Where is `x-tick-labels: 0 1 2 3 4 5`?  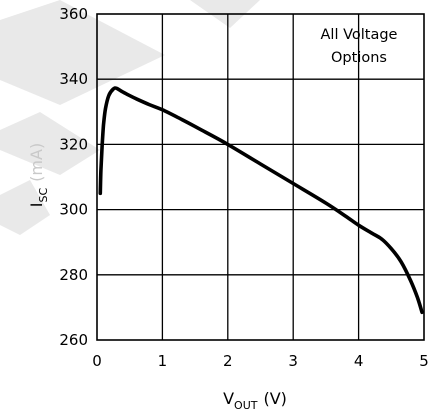 x-tick-labels: 0 1 2 3 4 5 is located at coordinates (260, 361).